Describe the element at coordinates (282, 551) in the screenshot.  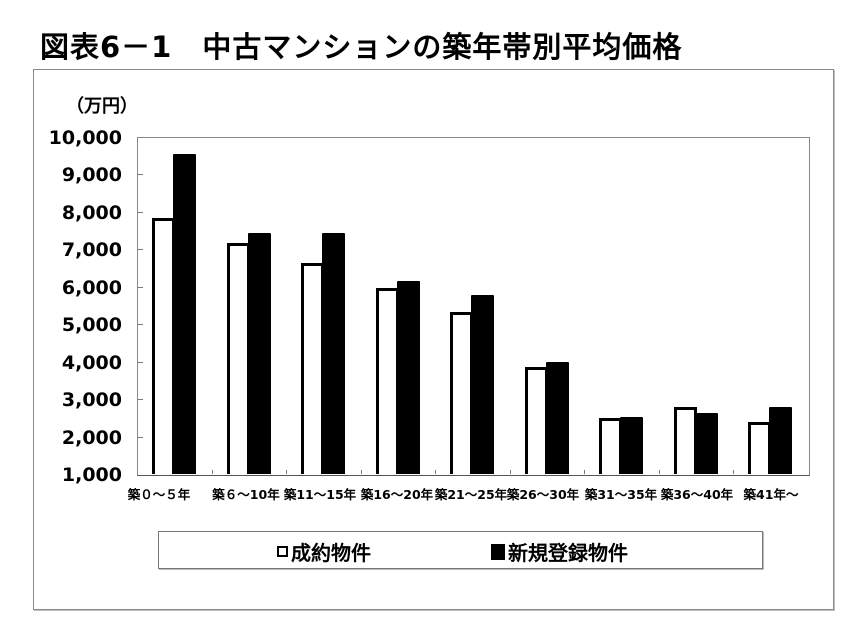
I see `white-square-icon` at that location.